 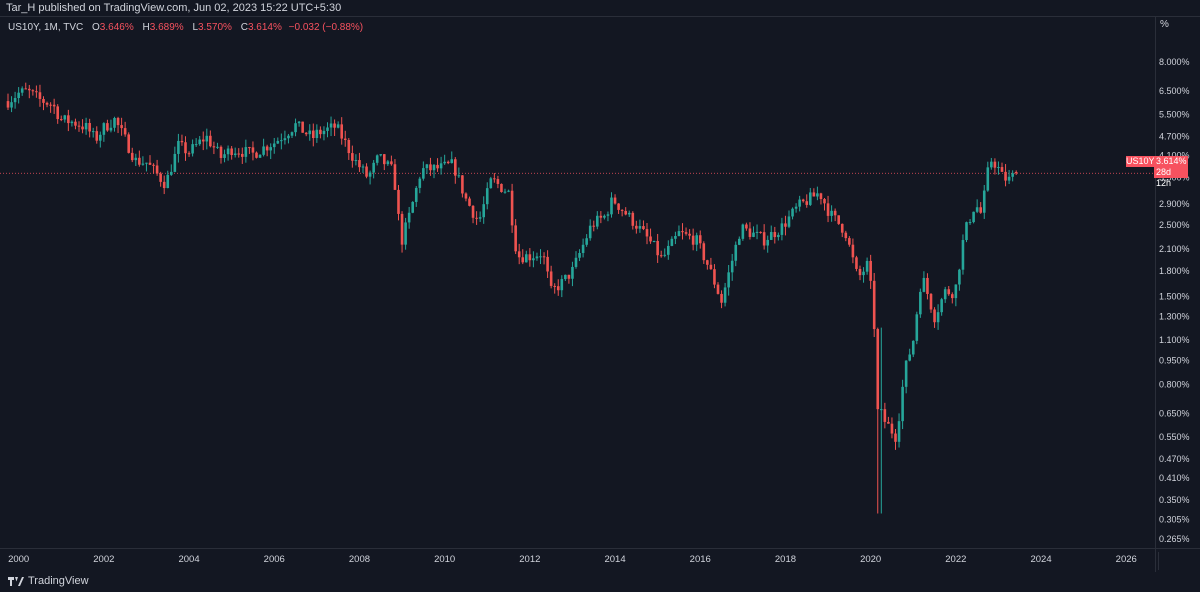 What do you see at coordinates (1177, 561) in the screenshot?
I see `axis-corner` at bounding box center [1177, 561].